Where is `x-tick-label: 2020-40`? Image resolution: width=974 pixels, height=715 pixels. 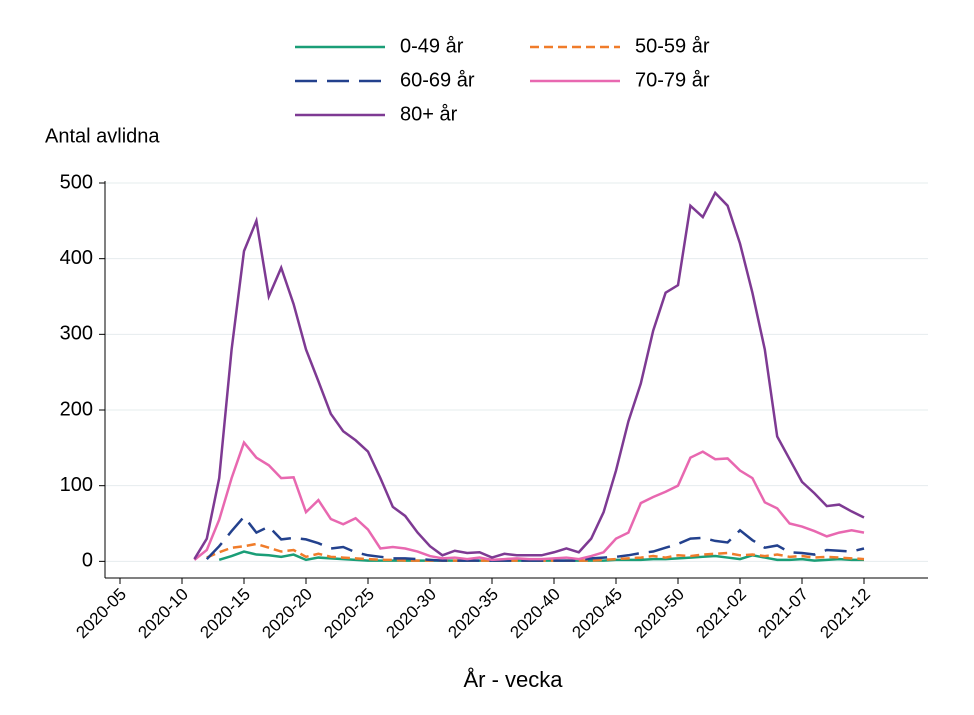
x-tick-label: 2020-40 is located at coordinates (535, 614).